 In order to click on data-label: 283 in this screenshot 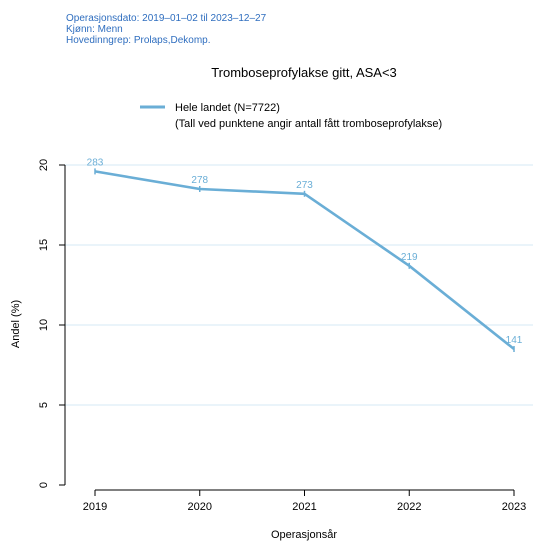, I will do `click(95, 162)`.